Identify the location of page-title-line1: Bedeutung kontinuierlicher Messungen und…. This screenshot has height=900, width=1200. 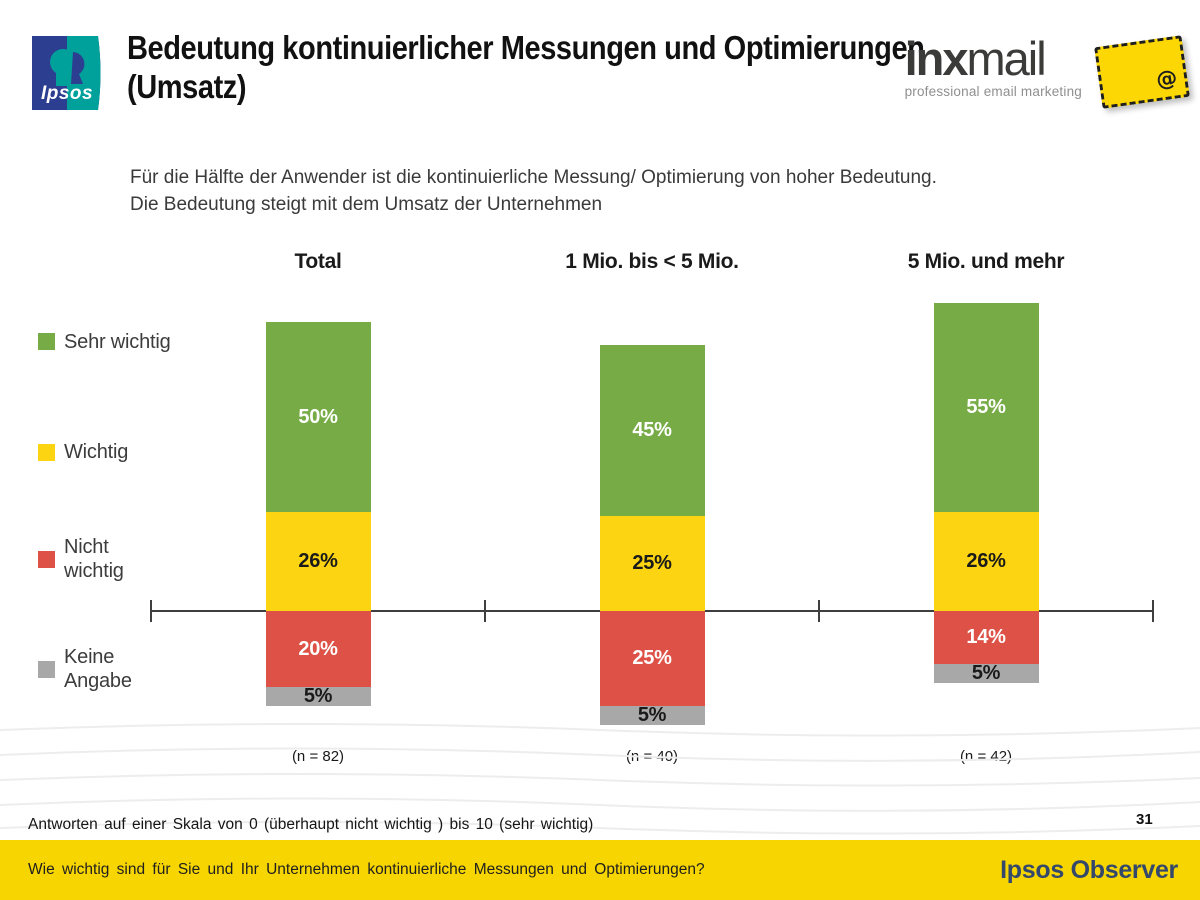
(526, 47).